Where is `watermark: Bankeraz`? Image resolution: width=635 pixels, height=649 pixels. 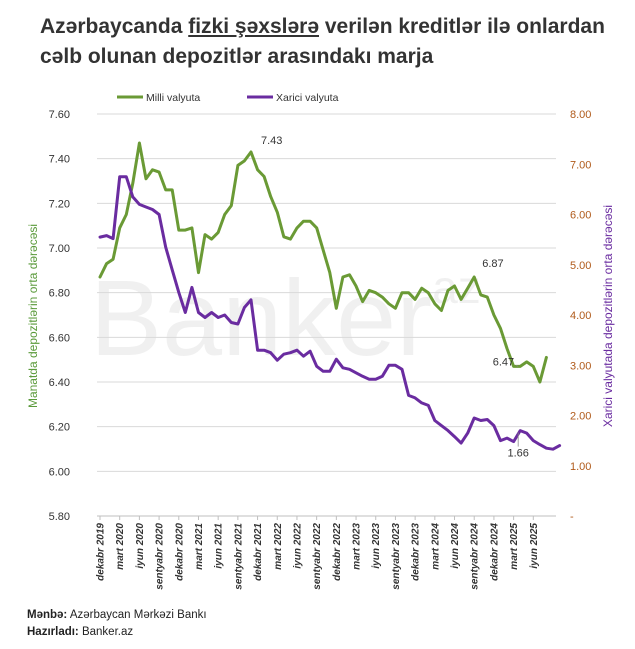 watermark: Bankeraz is located at coordinates (285, 317).